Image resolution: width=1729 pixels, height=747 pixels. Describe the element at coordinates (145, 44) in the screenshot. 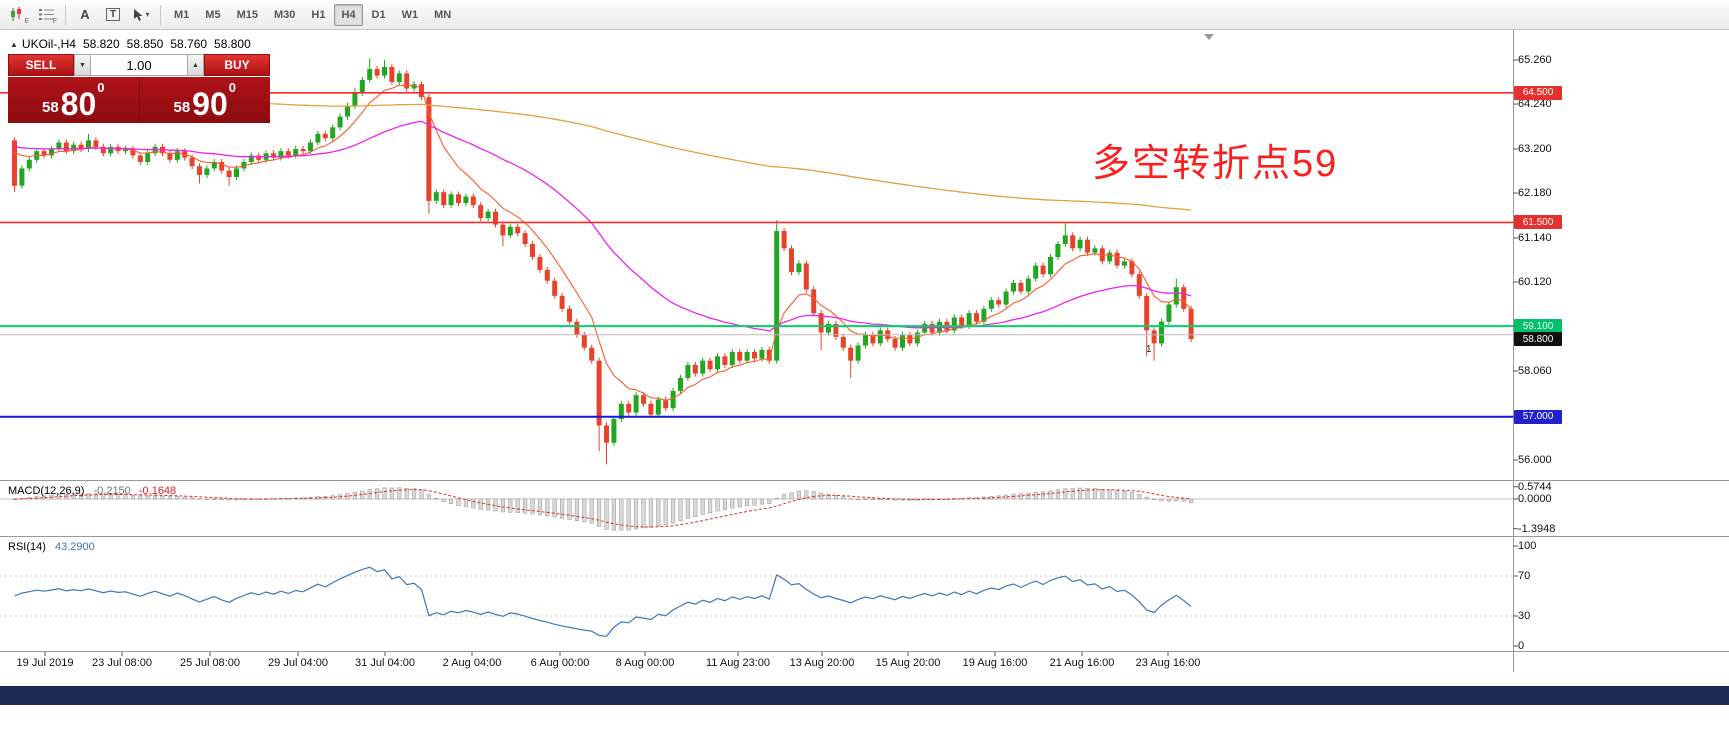

I see `ohlc-high: 58.850` at that location.